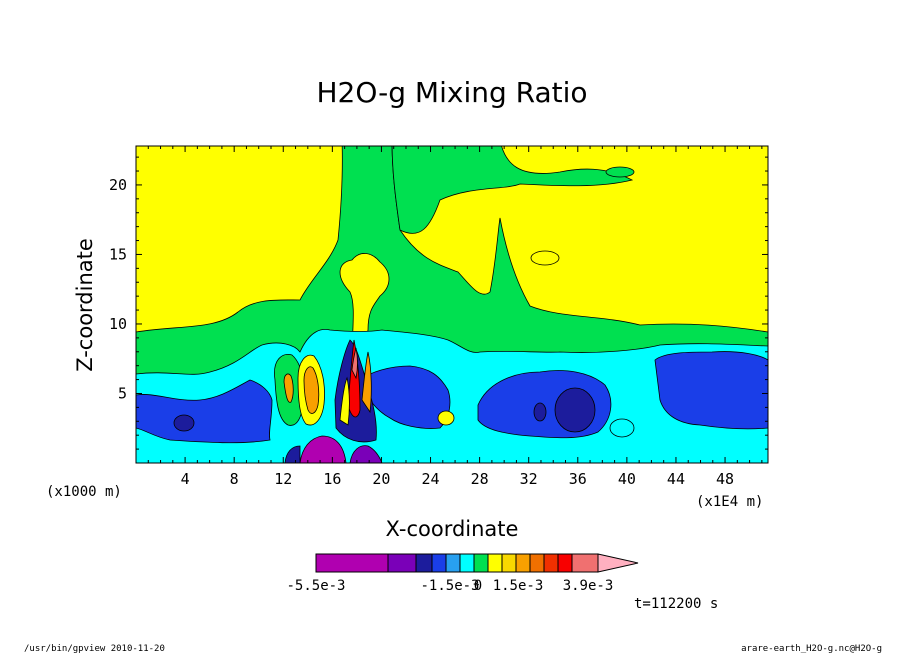  What do you see at coordinates (405, 397) in the screenshot?
I see `field-blue-center` at bounding box center [405, 397].